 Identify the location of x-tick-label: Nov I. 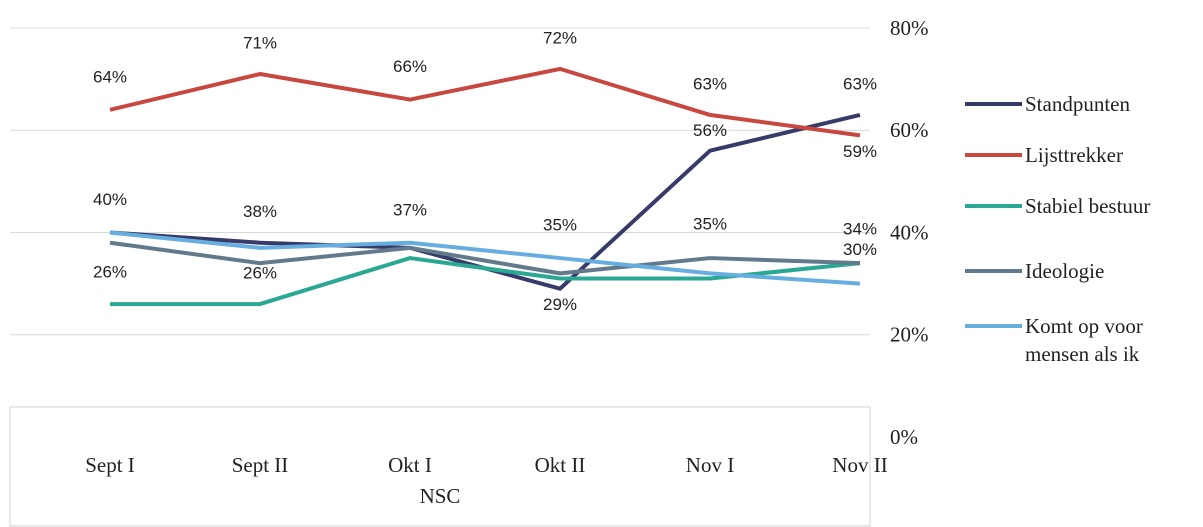
(710, 465).